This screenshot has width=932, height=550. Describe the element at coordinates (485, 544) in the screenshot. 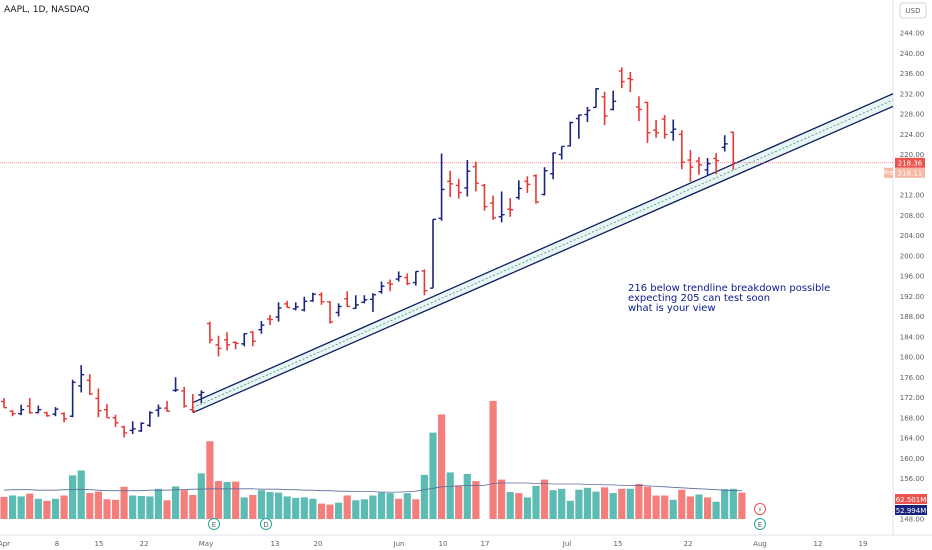

I see `time-tick-label: 17` at that location.